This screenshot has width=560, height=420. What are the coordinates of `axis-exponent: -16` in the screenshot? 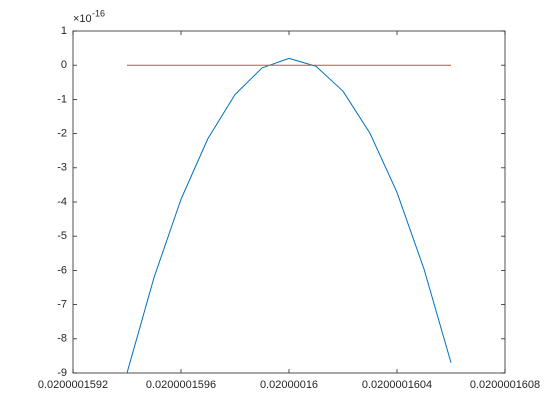 It's located at (98, 13).